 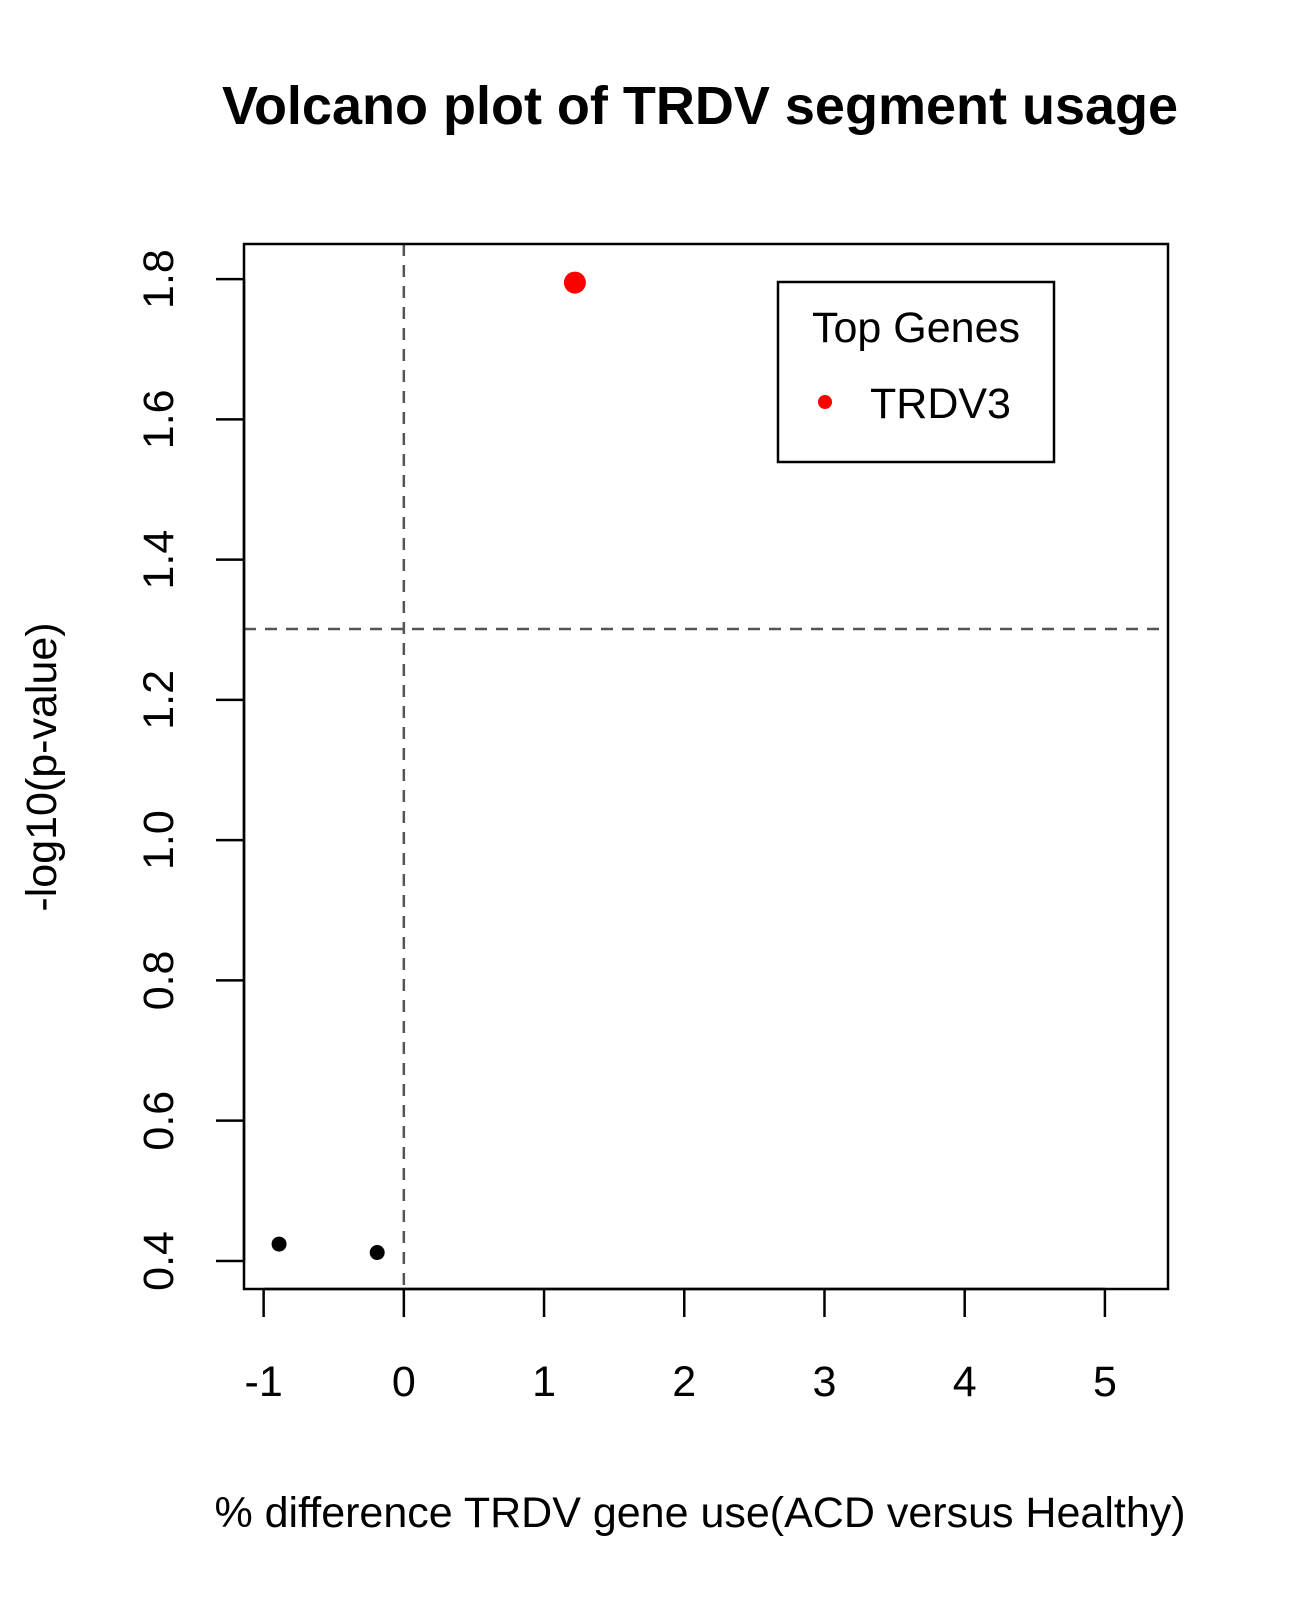 I want to click on y-tick-label: 1.2, so click(x=159, y=700).